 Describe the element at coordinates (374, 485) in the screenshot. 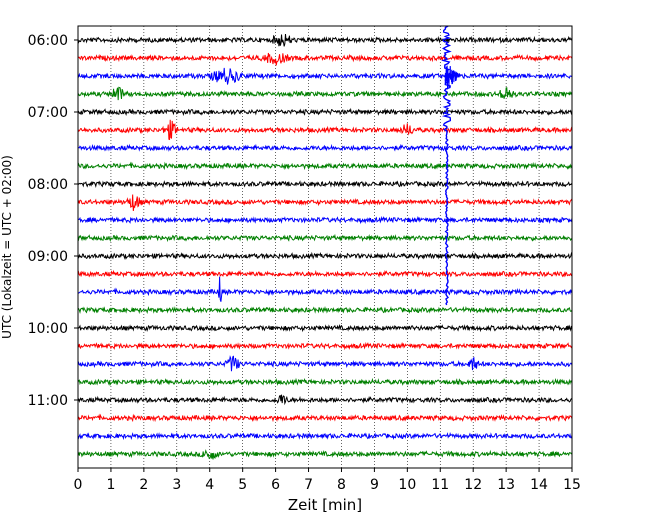

I see `x-tick-label-9: 9` at that location.